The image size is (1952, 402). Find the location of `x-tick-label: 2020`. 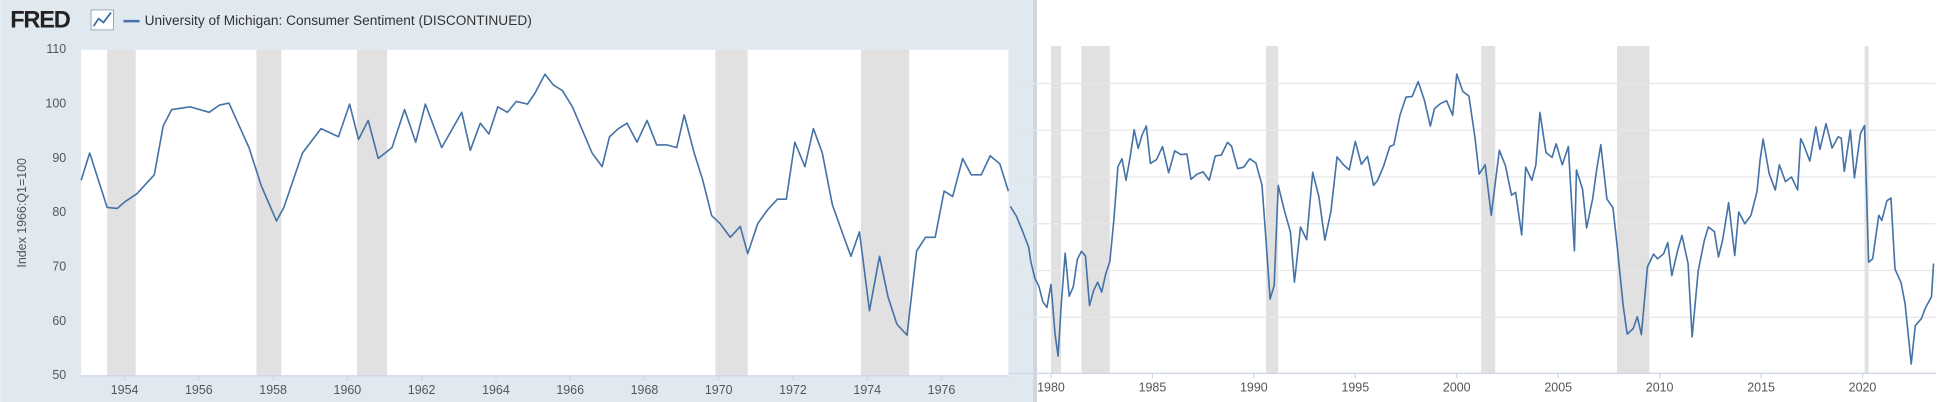

x-tick-label: 2020 is located at coordinates (1863, 388).